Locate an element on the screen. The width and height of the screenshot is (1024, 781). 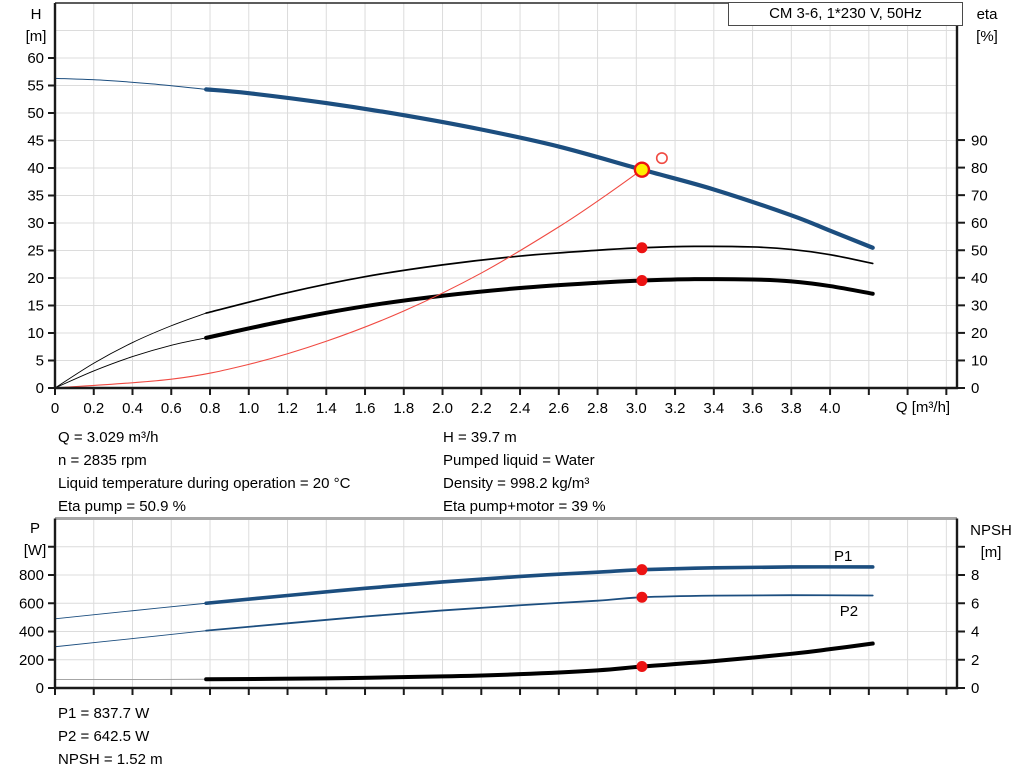
x-tick-label: 4.0 is located at coordinates (830, 408).